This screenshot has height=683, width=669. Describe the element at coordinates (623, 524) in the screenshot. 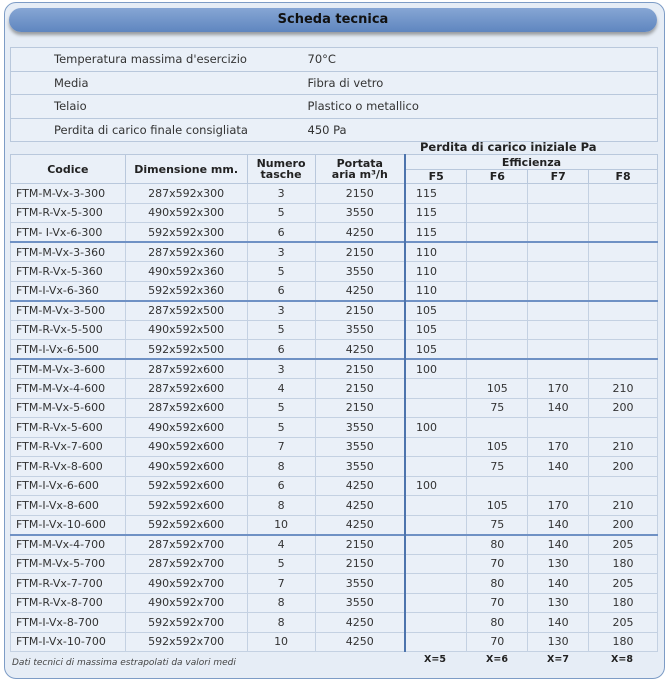

I see `cell-f8: 200` at that location.